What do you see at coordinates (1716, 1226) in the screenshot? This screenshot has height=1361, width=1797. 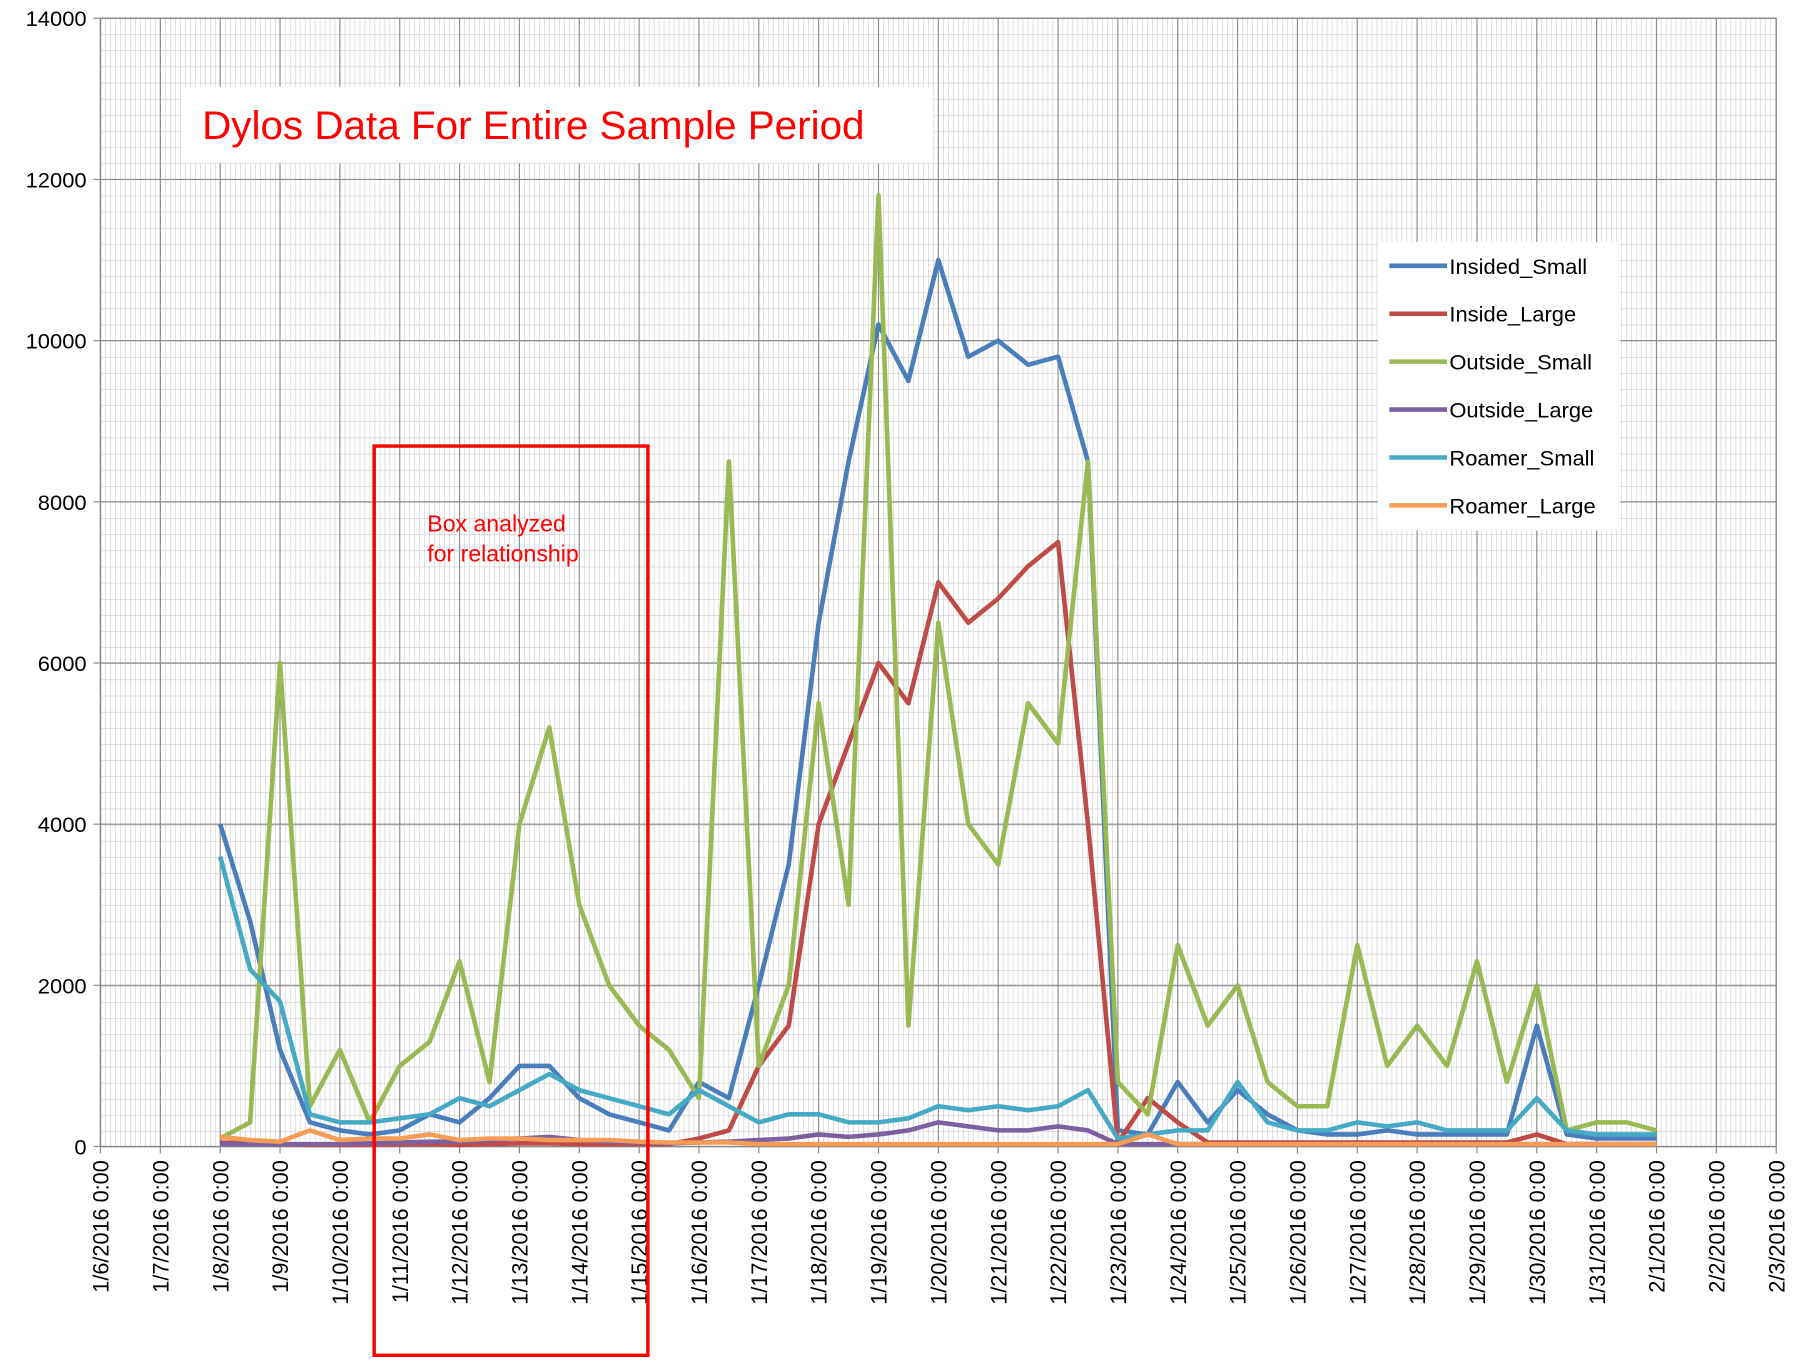 I see `x-tick-label: 2/2/2016 0:00` at bounding box center [1716, 1226].